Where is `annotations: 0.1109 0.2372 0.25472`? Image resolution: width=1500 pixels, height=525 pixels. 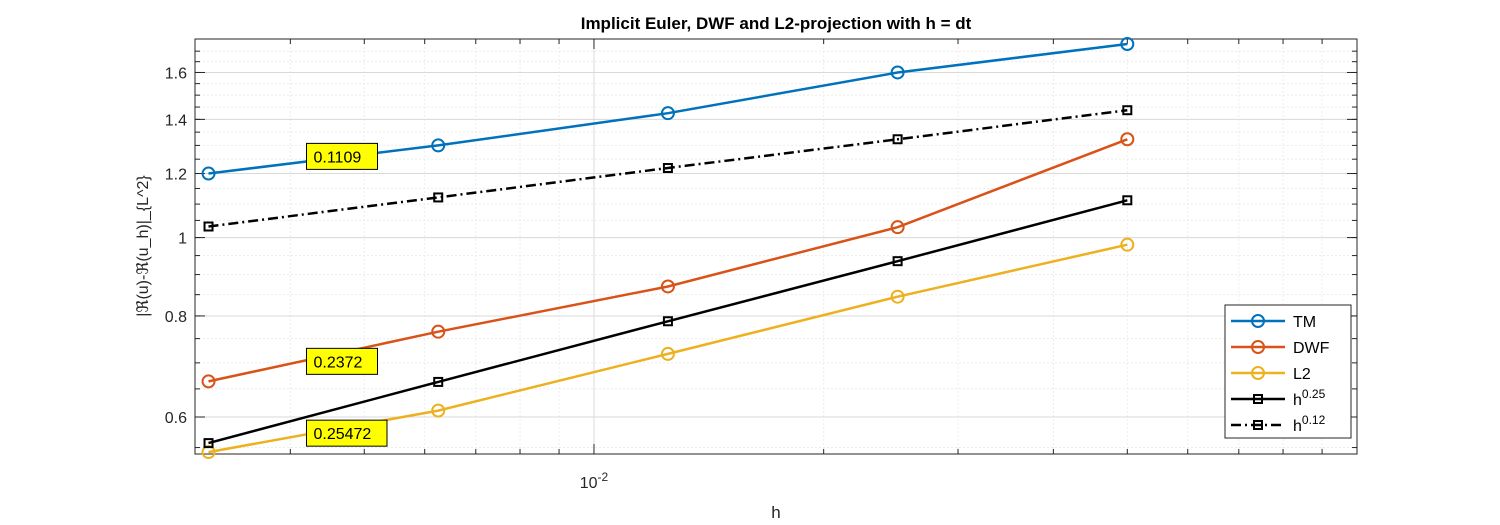 annotations: 0.1109 0.2372 0.25472 is located at coordinates (346, 294).